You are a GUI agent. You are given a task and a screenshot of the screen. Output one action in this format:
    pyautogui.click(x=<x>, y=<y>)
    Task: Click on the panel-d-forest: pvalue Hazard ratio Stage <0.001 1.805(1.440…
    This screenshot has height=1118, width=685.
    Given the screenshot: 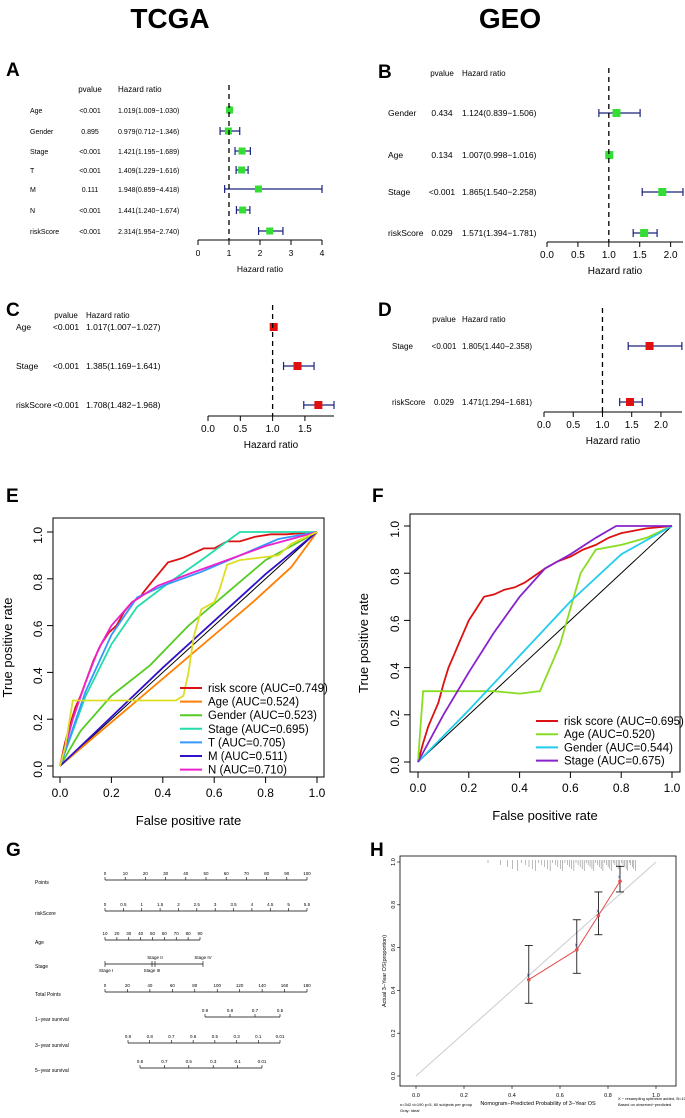 What is the action you would take?
    pyautogui.click(x=537, y=377)
    